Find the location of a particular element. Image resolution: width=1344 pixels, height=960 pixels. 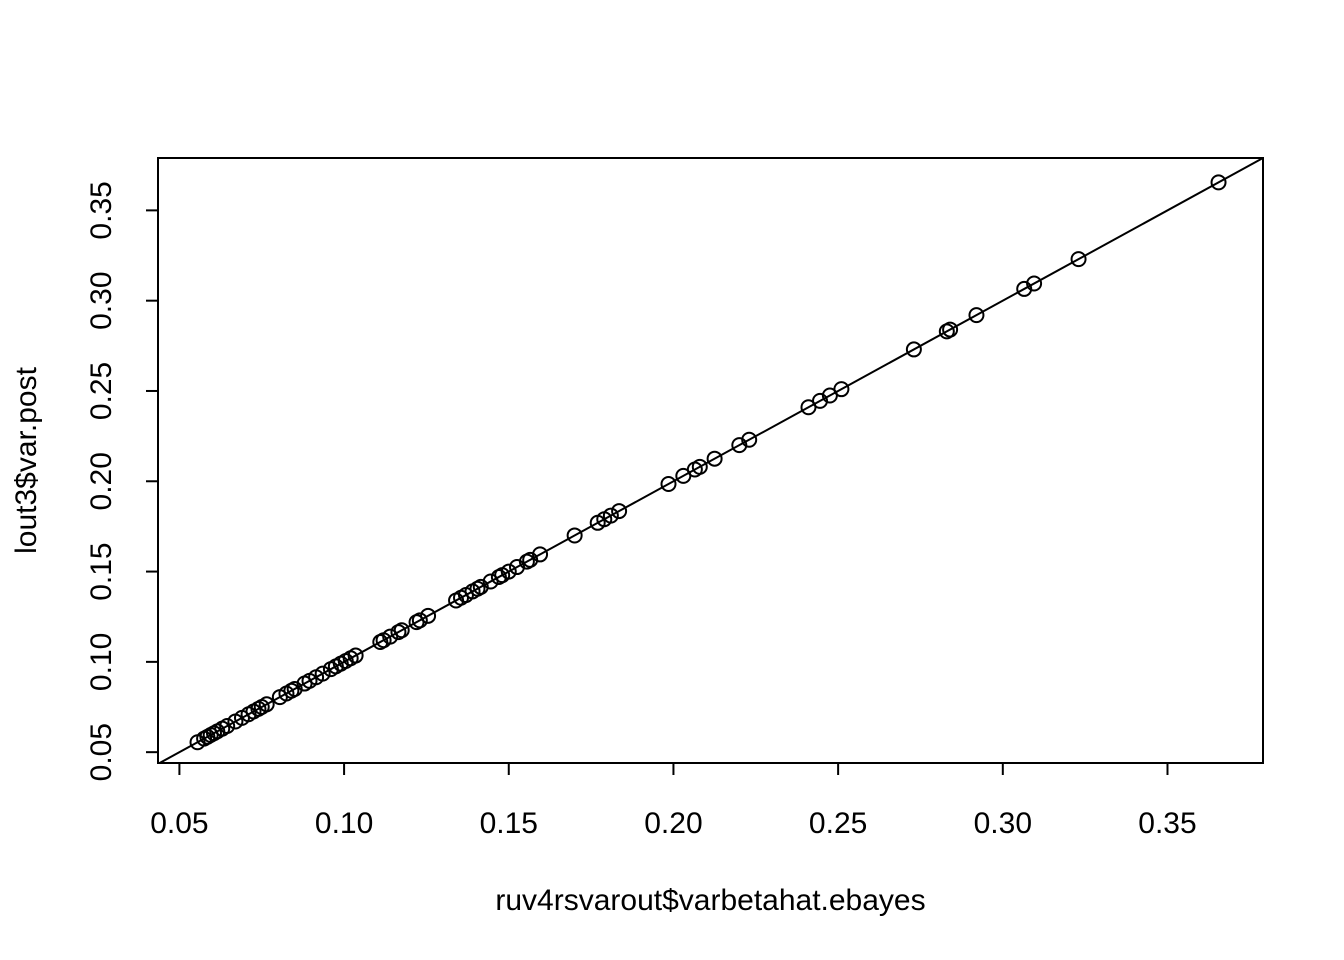

y-axis-label: lout3$var.post is located at coordinates (26, 459).